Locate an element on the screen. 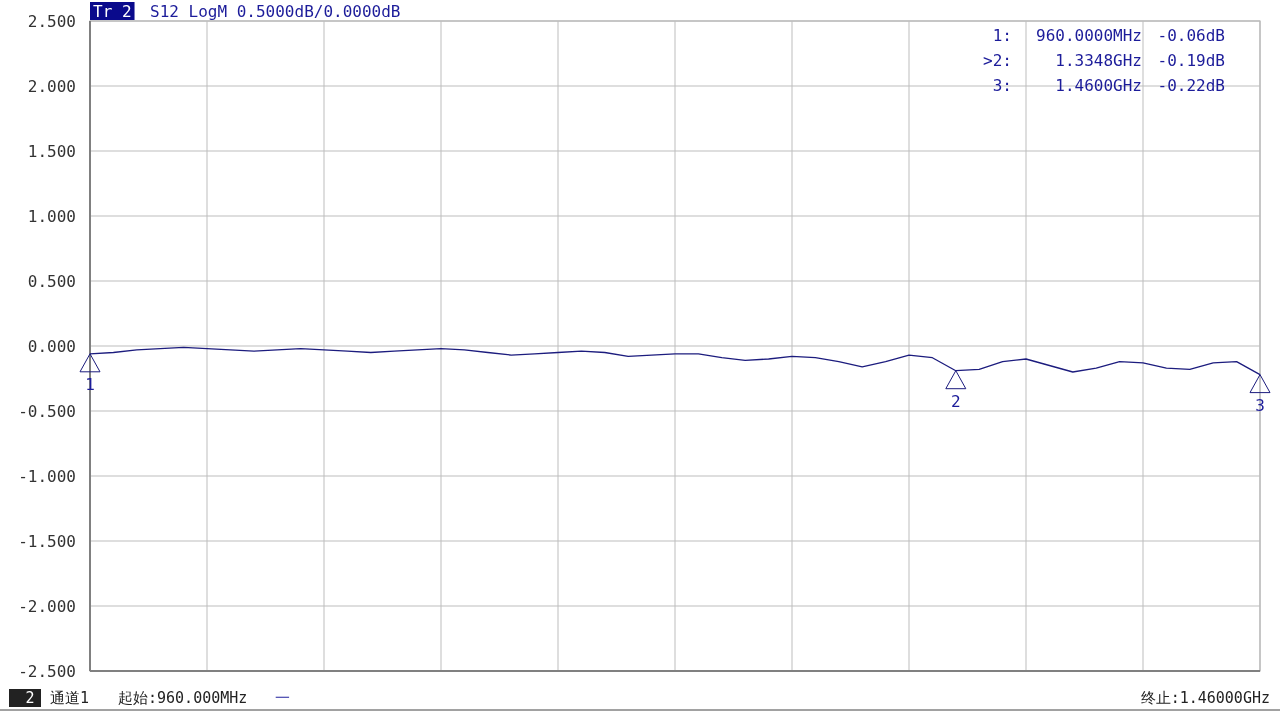 This screenshot has height=712, width=1280. y-tick-label: -2.500 is located at coordinates (47, 671).